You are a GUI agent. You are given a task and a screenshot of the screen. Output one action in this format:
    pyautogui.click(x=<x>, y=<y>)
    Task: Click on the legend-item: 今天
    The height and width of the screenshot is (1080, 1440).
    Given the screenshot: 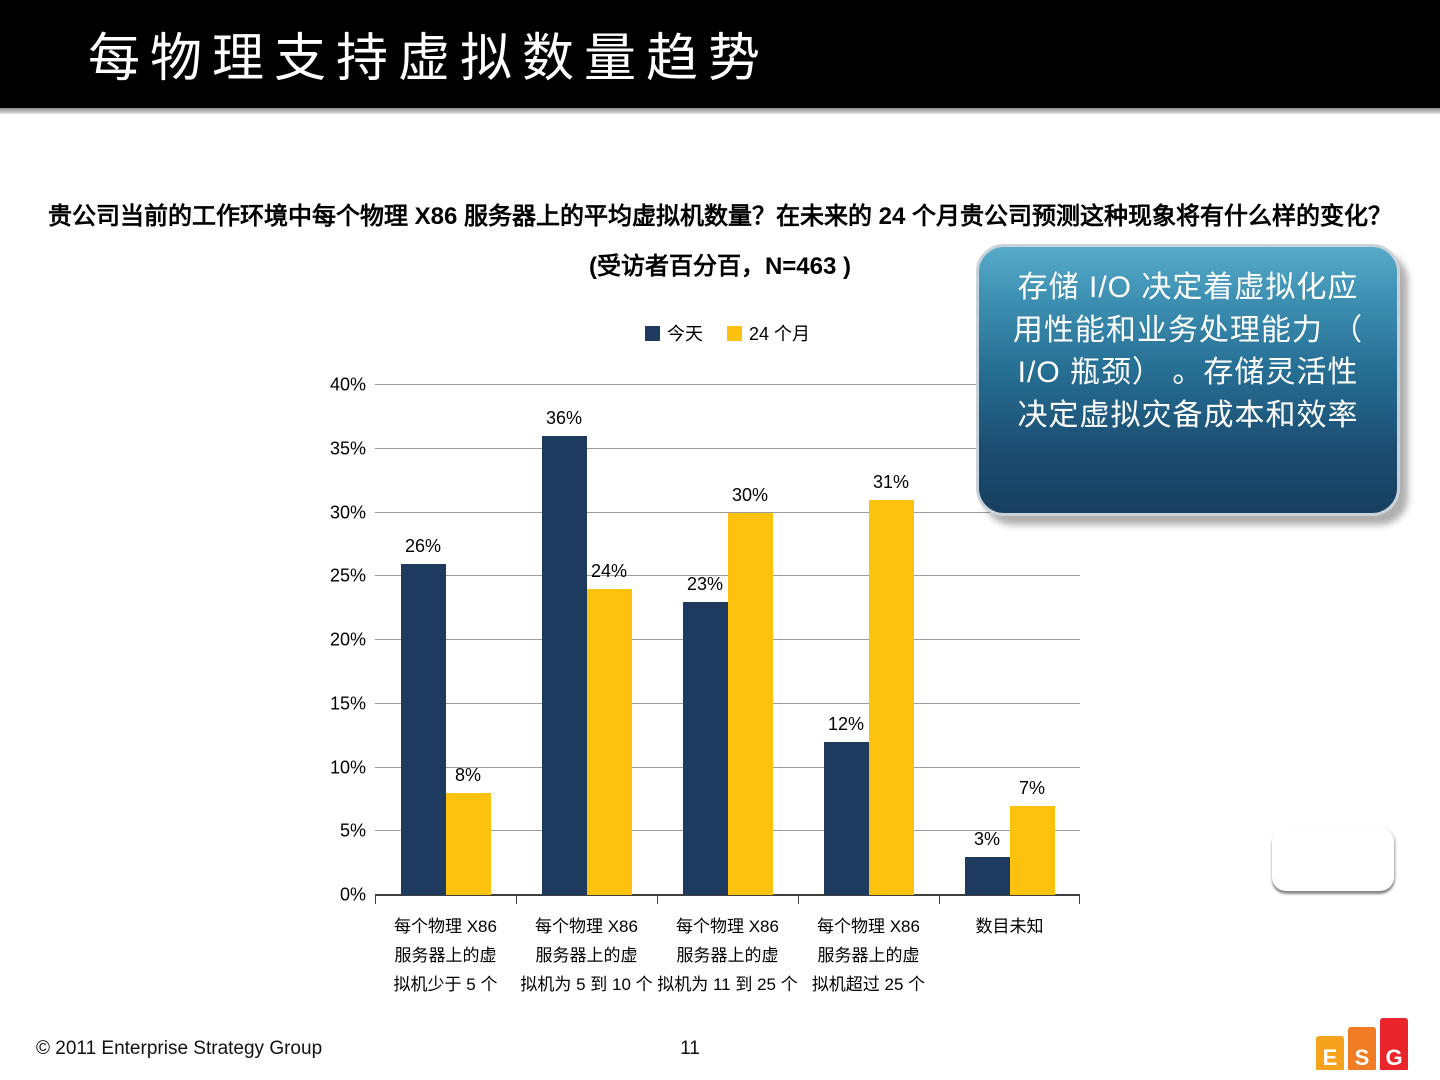 What is the action you would take?
    pyautogui.click(x=673, y=333)
    